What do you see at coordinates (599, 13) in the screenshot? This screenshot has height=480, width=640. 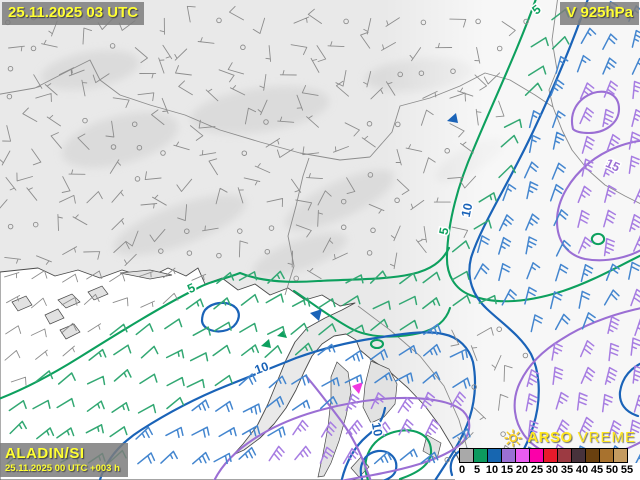 I see `field-level-label: V 925hPa` at bounding box center [599, 13].